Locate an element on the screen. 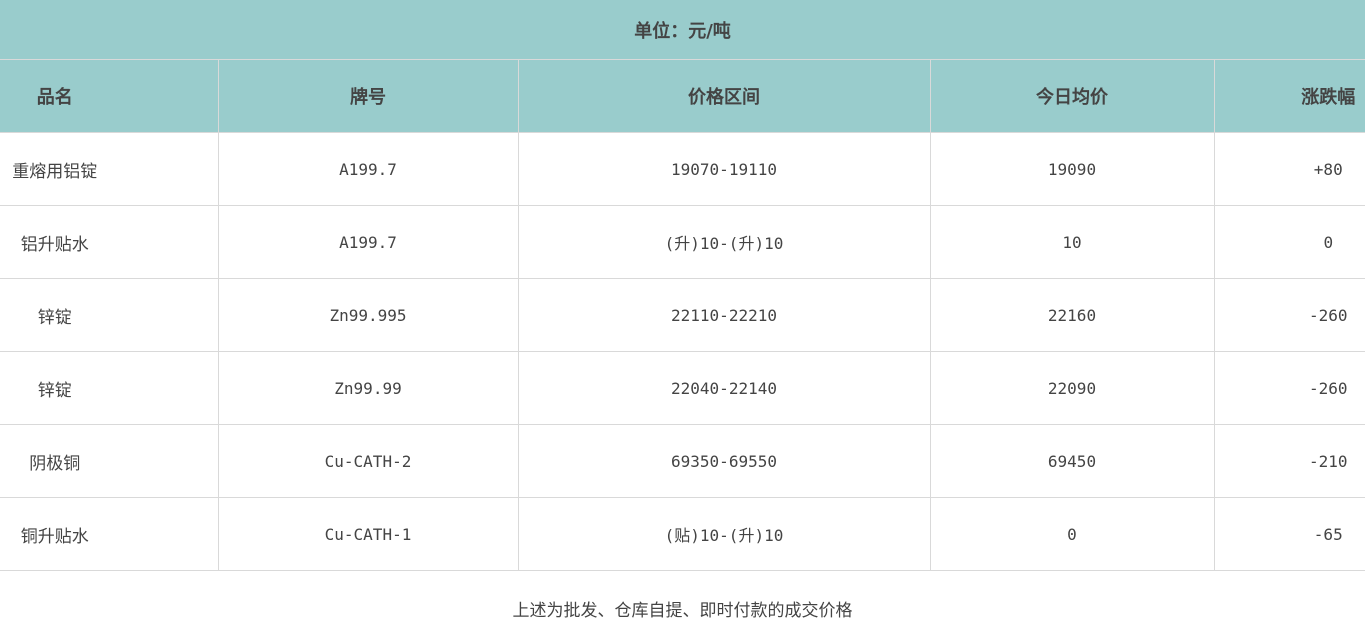 This screenshot has height=630, width=1365. cell-change: 0 is located at coordinates (1289, 242).